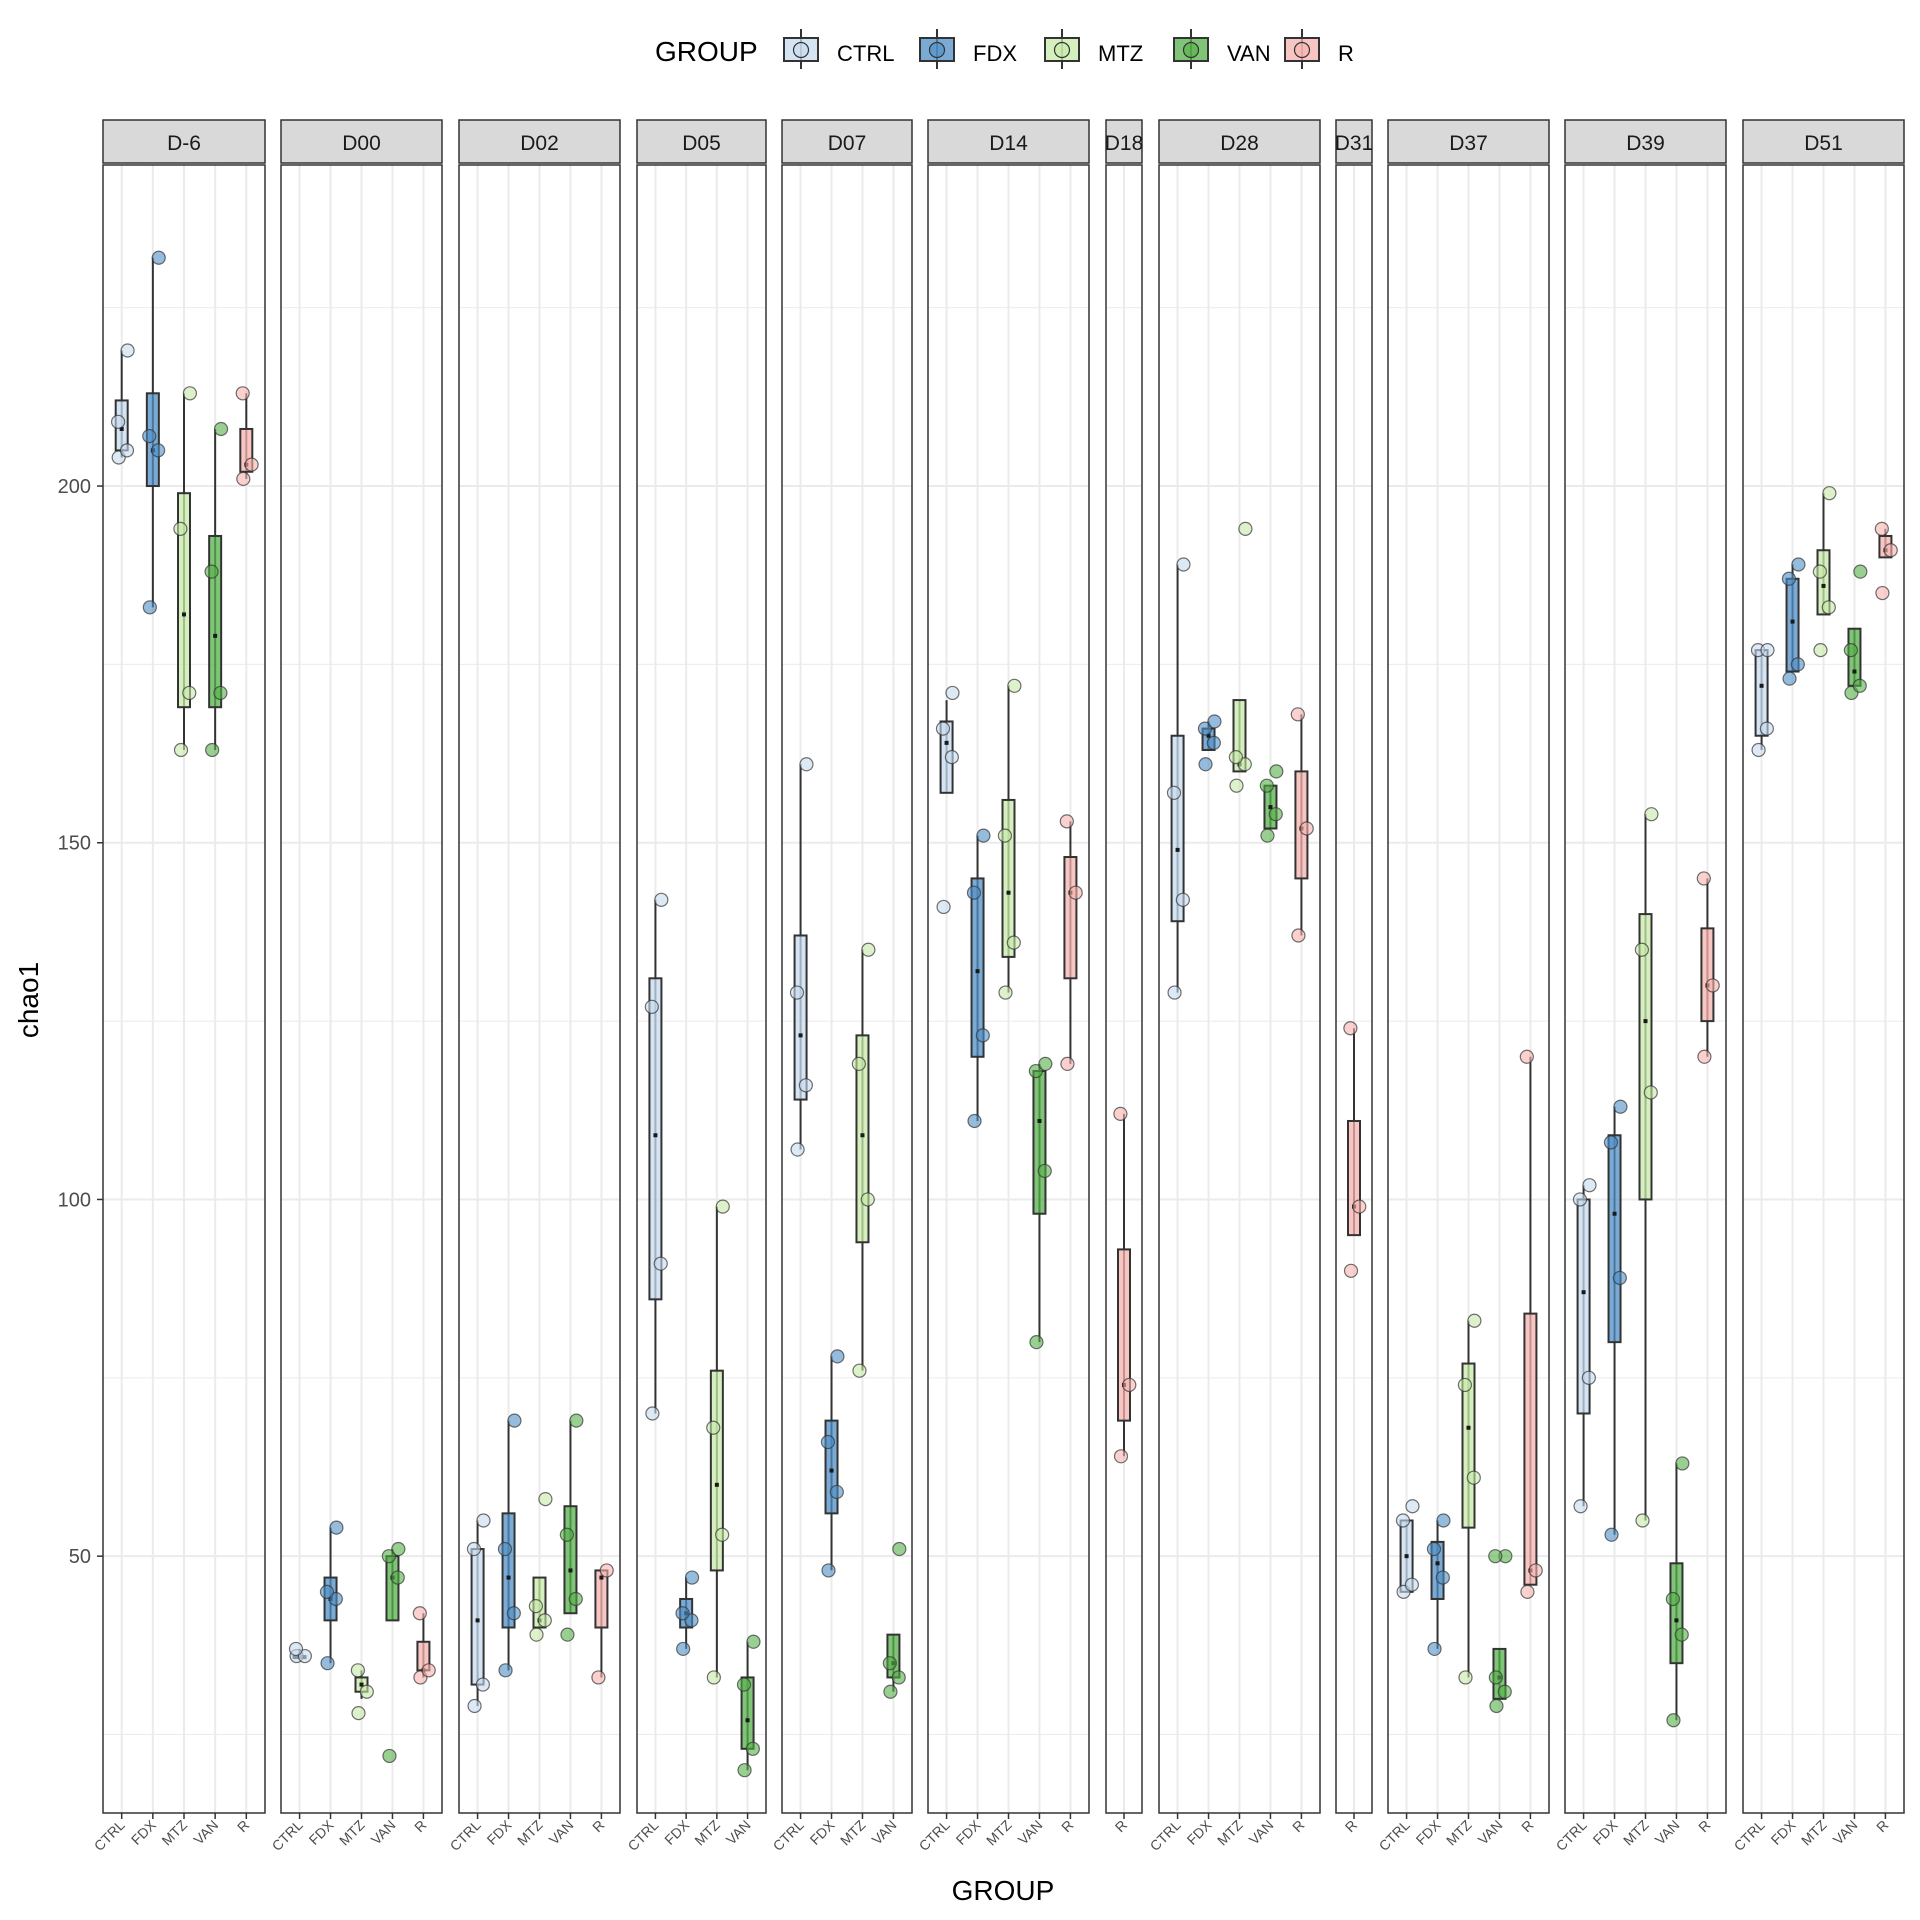  I want to click on box-d05-van, so click(748, 1706).